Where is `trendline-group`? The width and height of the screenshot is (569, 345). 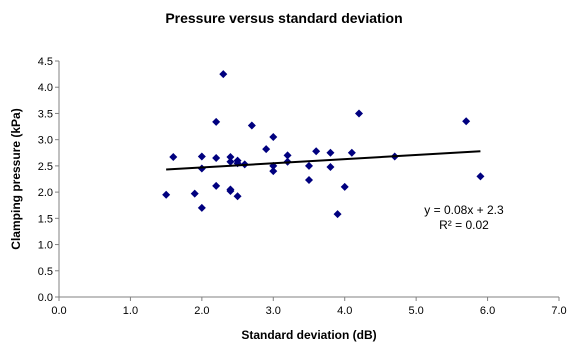
trendline-group is located at coordinates (323, 160).